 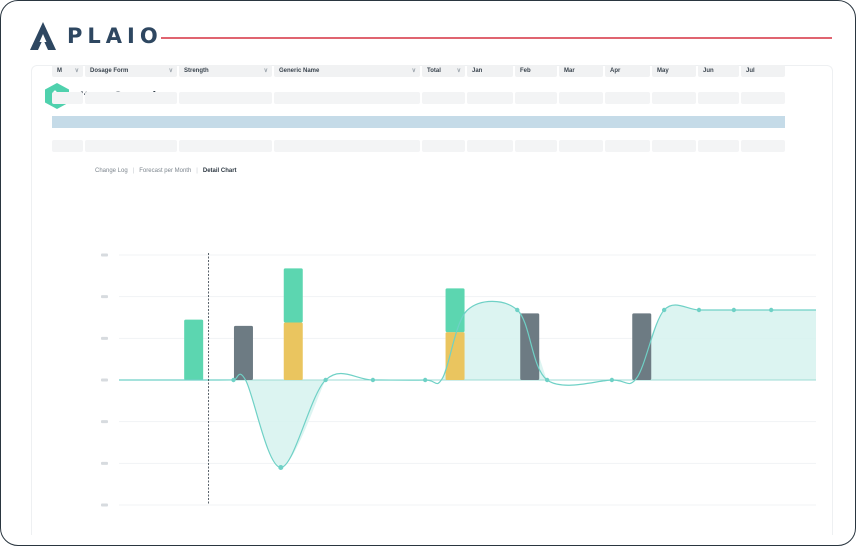 What do you see at coordinates (299, 71) in the screenshot?
I see `column-header-label: Generic Name` at bounding box center [299, 71].